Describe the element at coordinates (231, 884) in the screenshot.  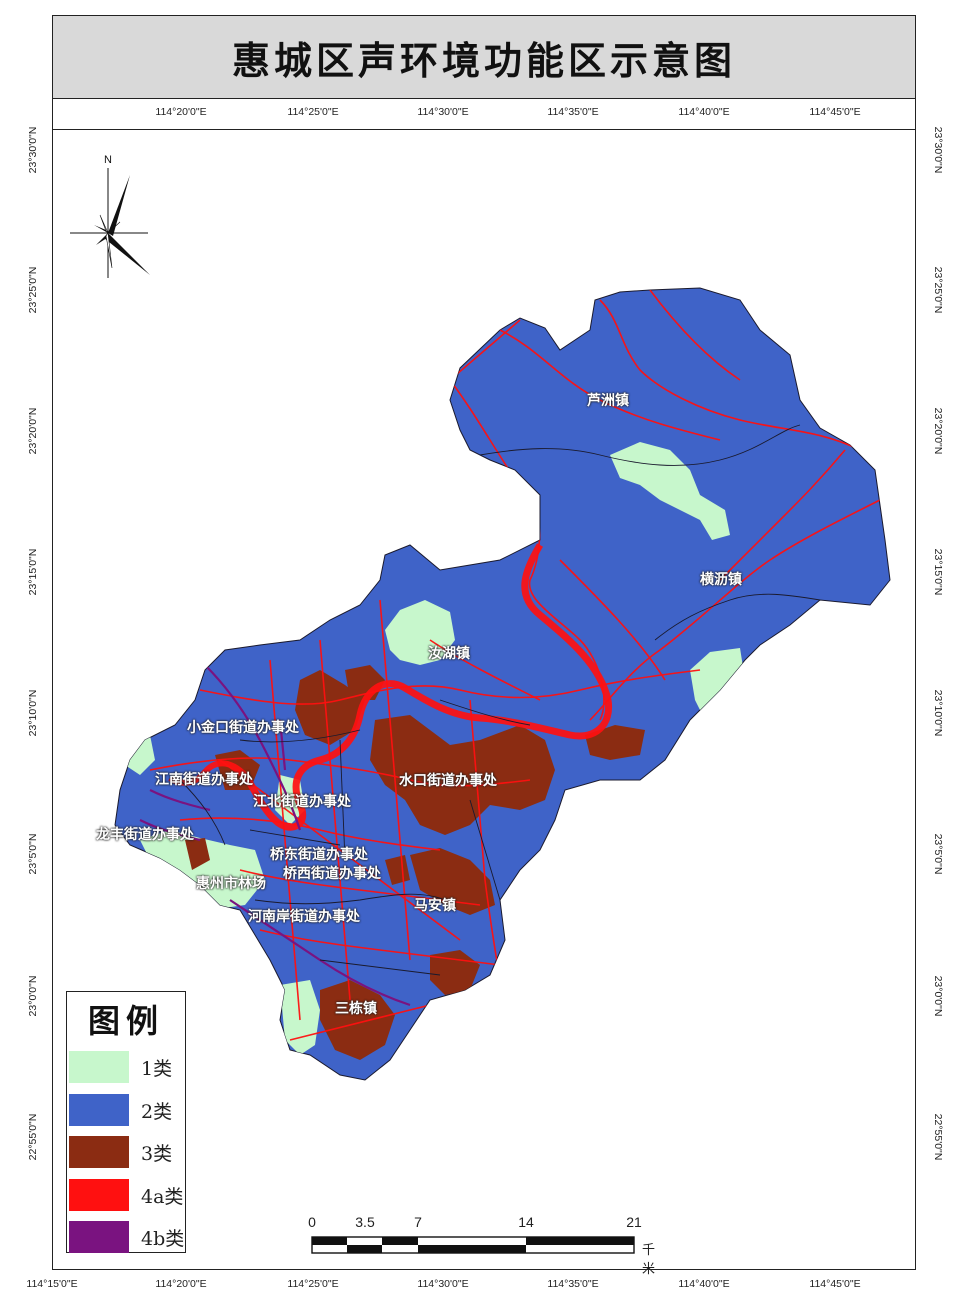
I see `place-linchang: 惠州市林场` at that location.